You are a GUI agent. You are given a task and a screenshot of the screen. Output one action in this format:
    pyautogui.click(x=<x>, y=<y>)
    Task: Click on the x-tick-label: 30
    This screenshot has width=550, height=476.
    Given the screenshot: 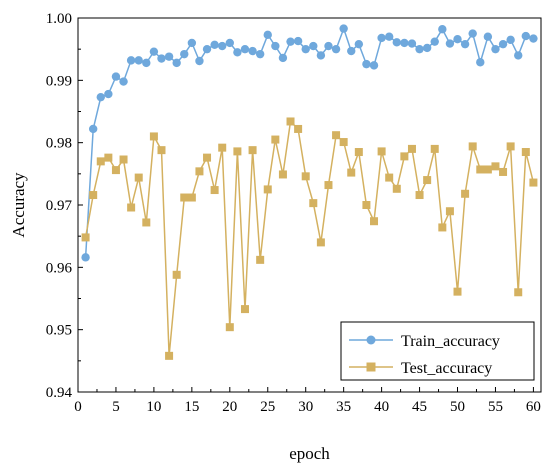 What is the action you would take?
    pyautogui.click(x=305, y=407)
    